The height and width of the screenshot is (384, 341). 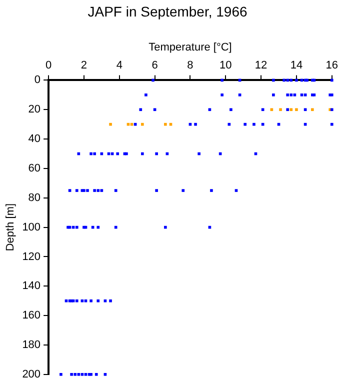 I want to click on y-tick-label: 120, so click(x=31, y=256).